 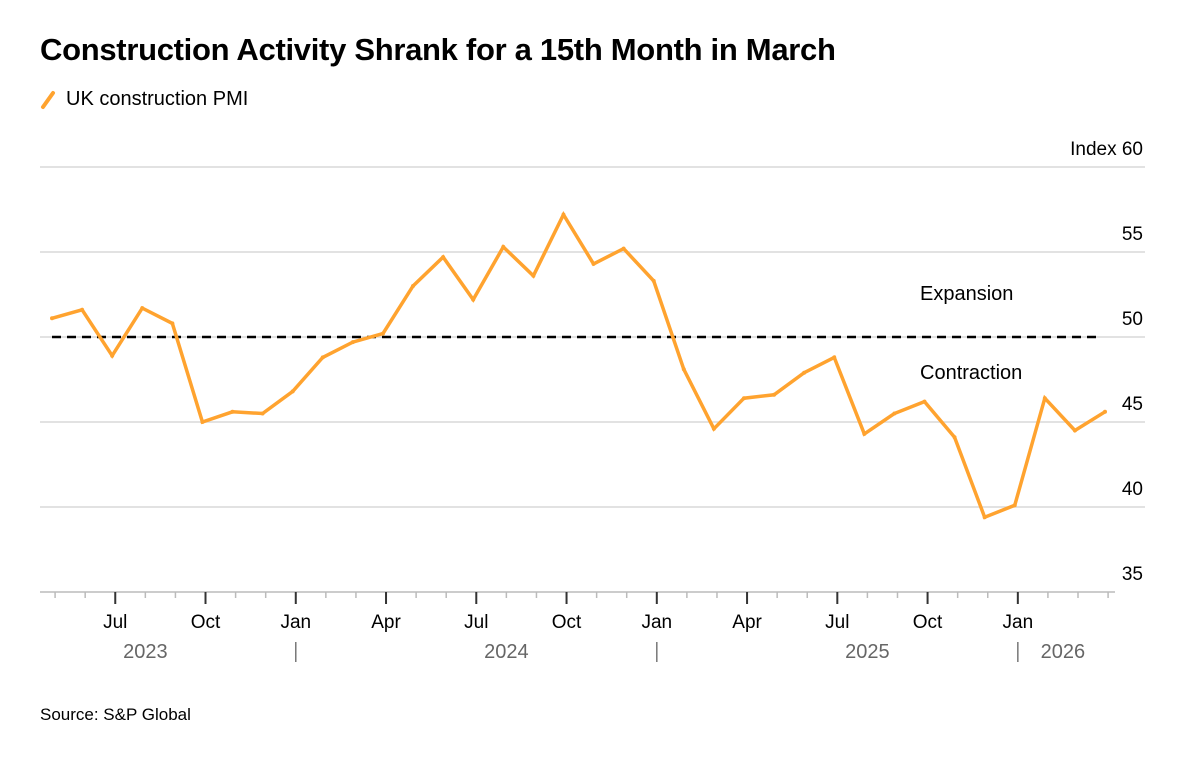 What do you see at coordinates (867, 652) in the screenshot?
I see `year-label: 2025` at bounding box center [867, 652].